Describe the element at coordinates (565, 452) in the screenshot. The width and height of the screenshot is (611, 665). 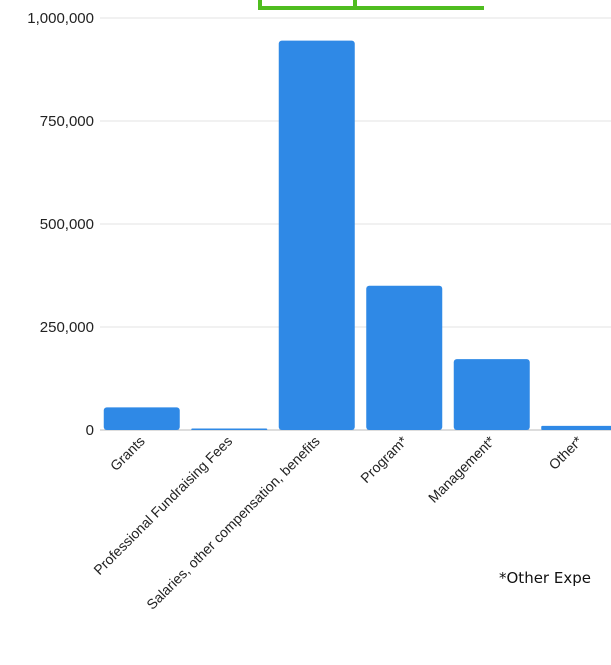
I see `x-tick-label: Other*` at that location.